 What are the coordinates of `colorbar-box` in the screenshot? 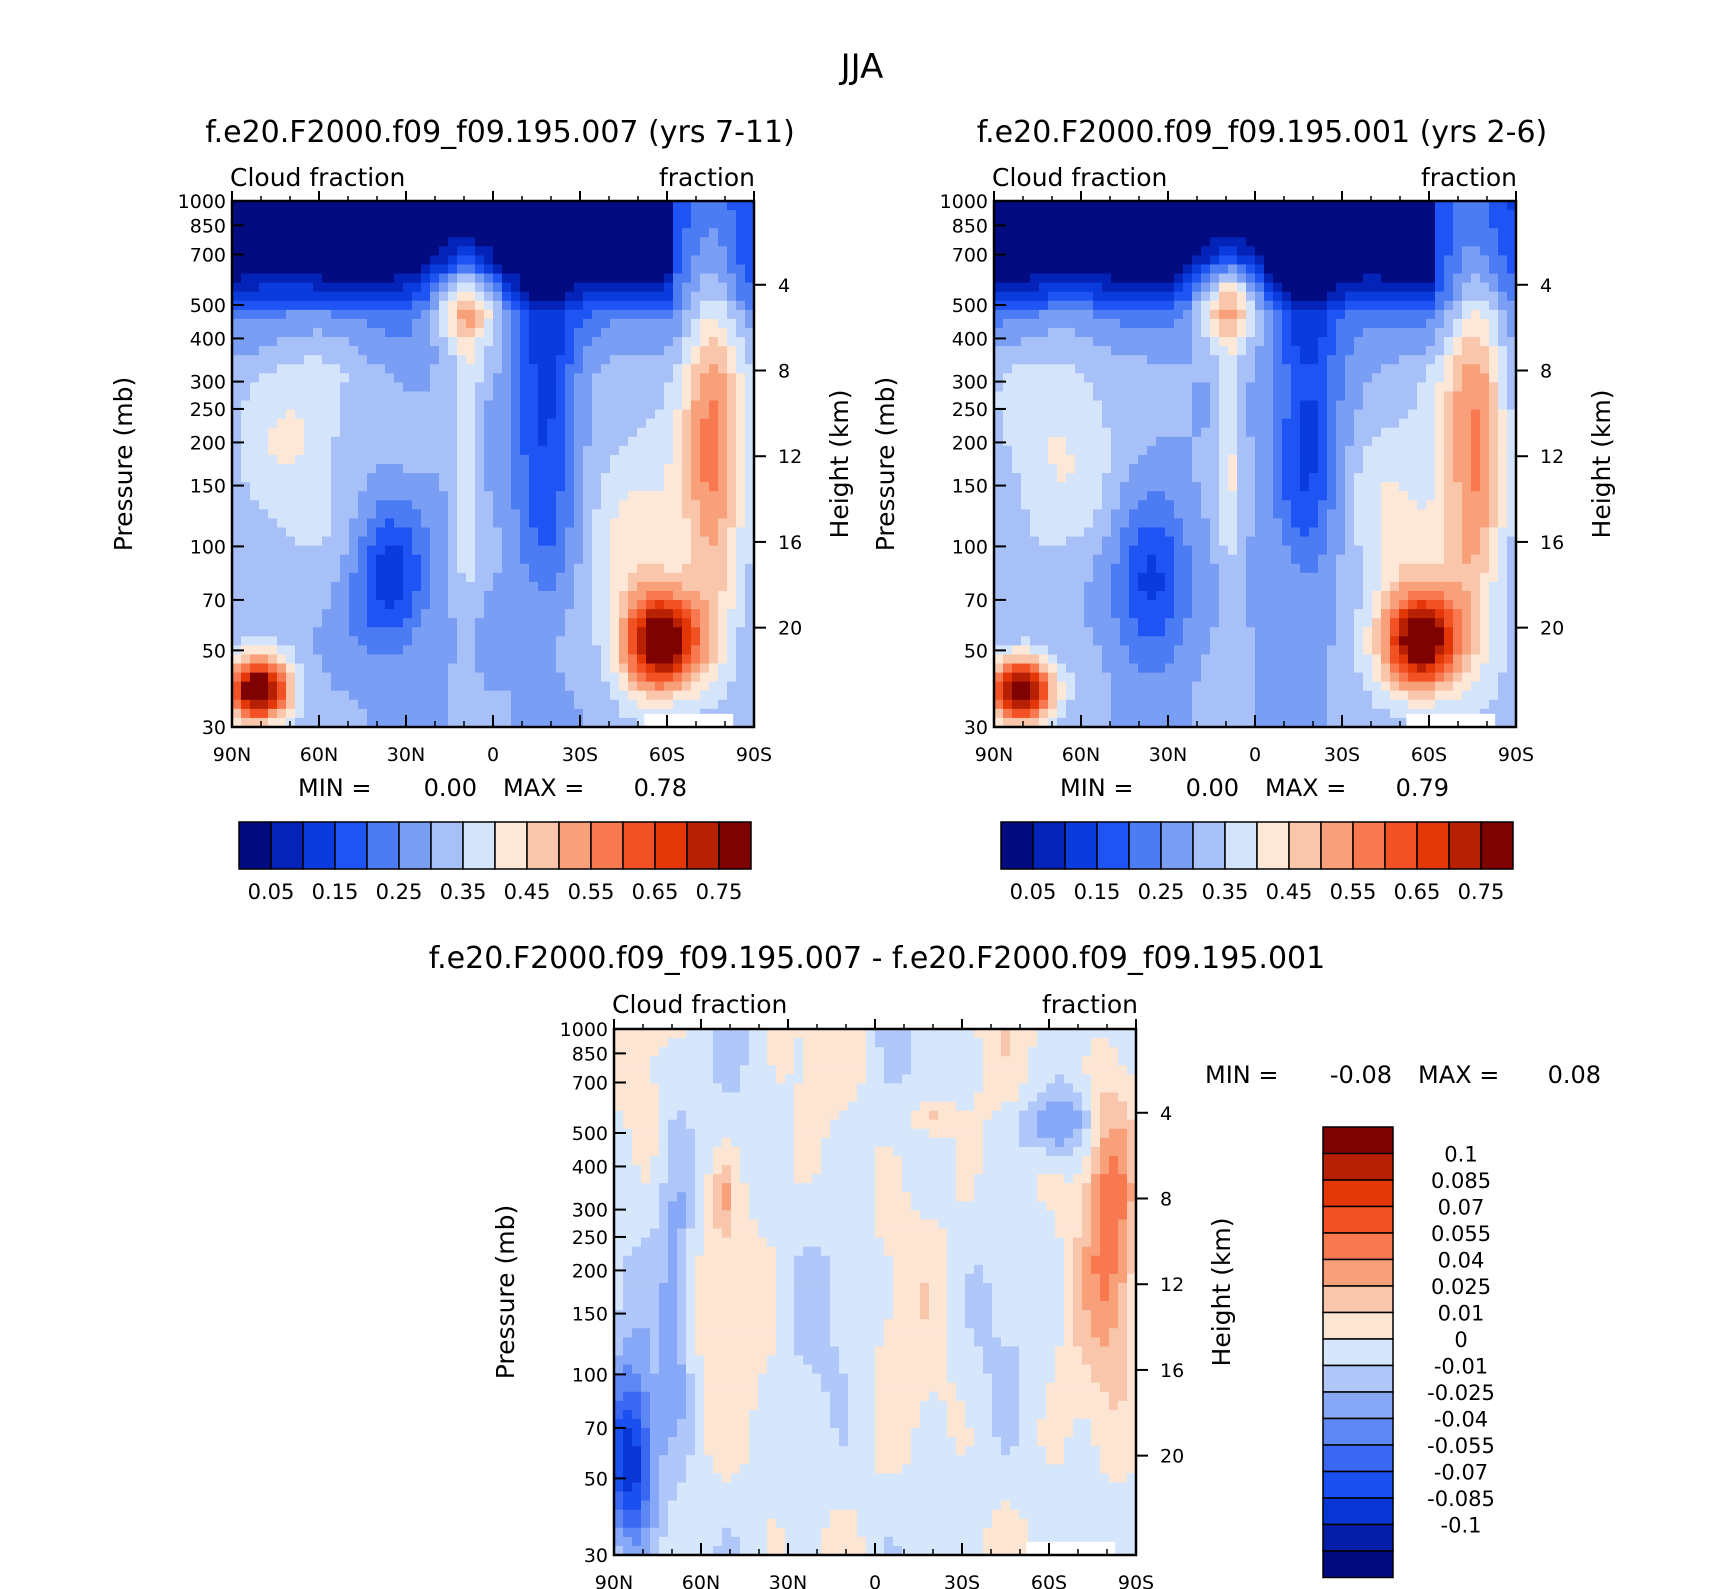 It's located at (255, 845).